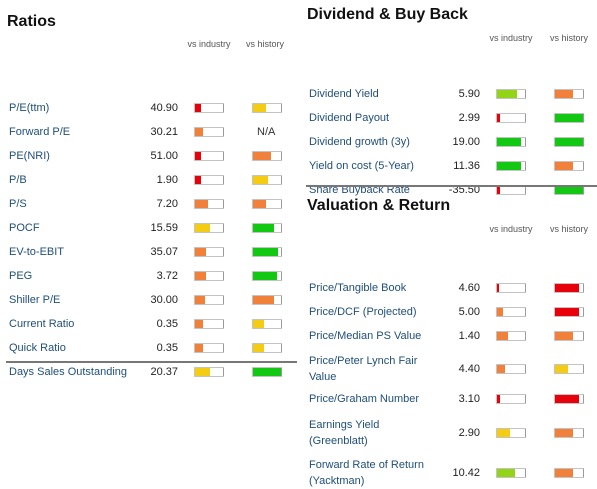 The width and height of the screenshot is (597, 489). What do you see at coordinates (358, 288) in the screenshot?
I see `valuation-row-label: Price/Tangible Book` at bounding box center [358, 288].